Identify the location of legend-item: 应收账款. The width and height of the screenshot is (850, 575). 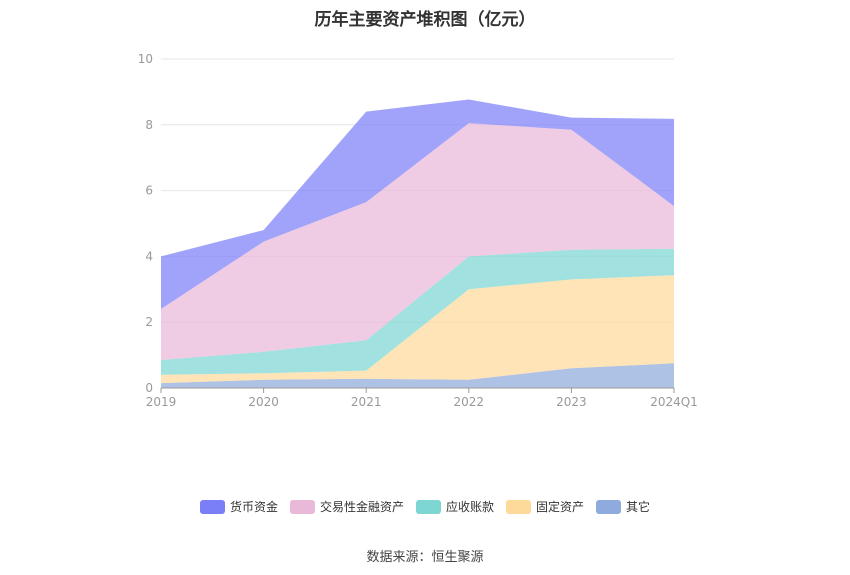
(454, 506).